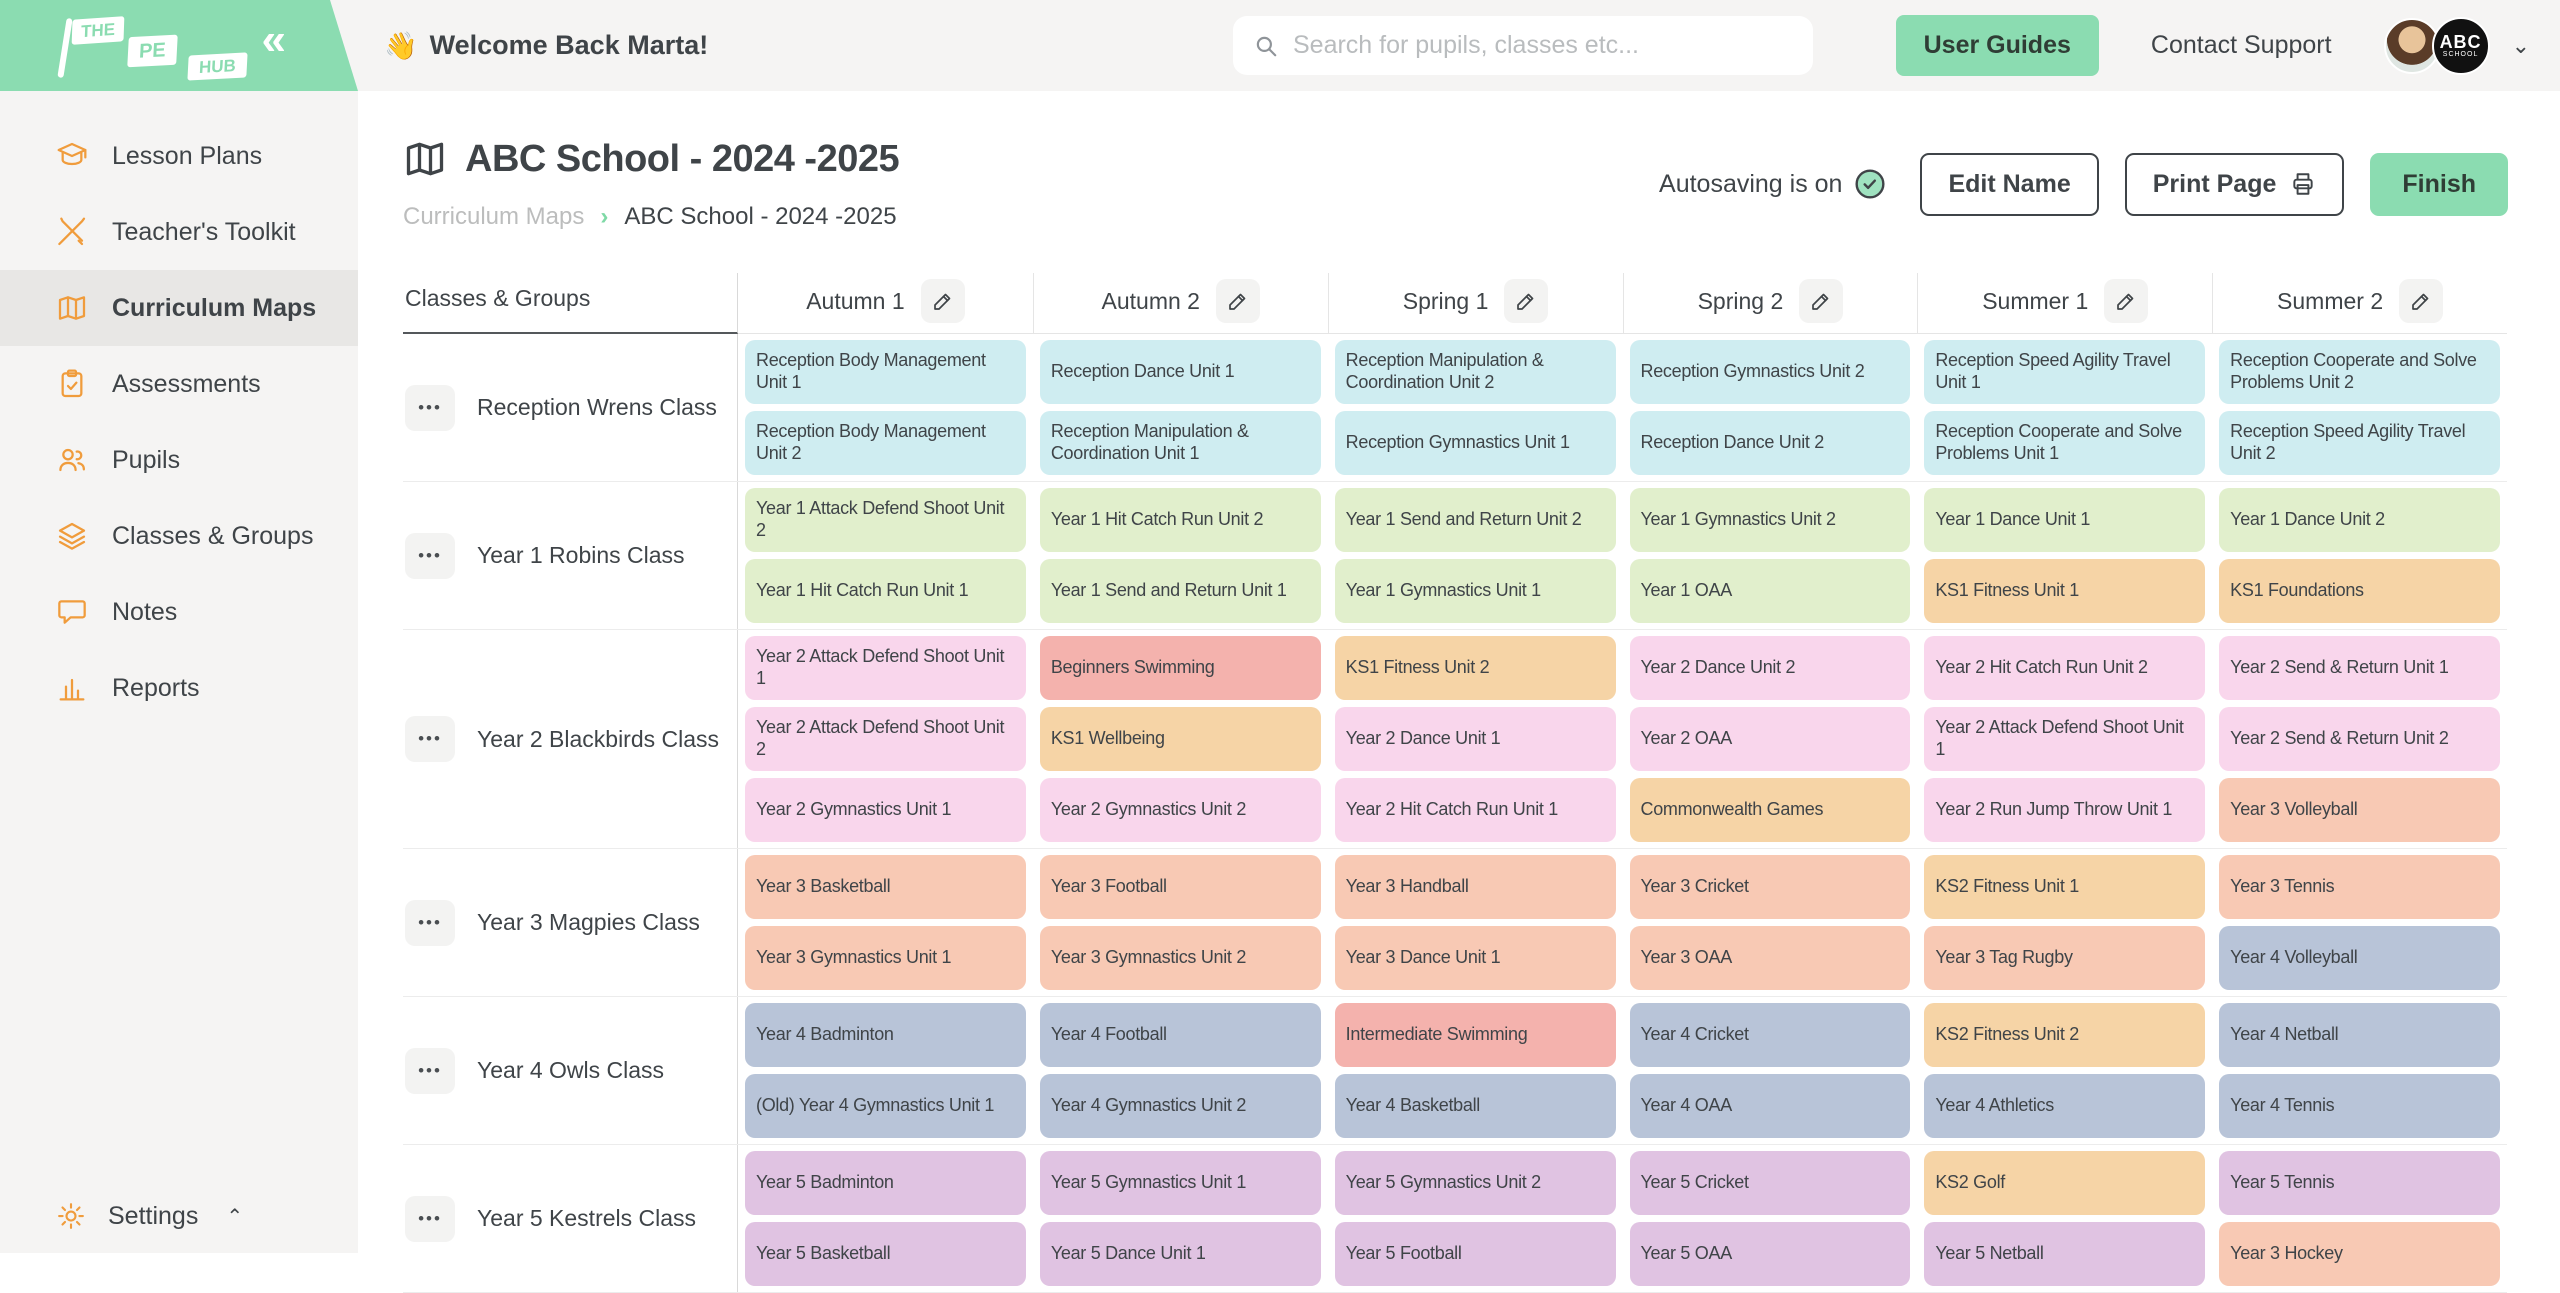 This screenshot has width=2560, height=1293. I want to click on unit-chip: Year 4 Tennis, so click(2359, 1106).